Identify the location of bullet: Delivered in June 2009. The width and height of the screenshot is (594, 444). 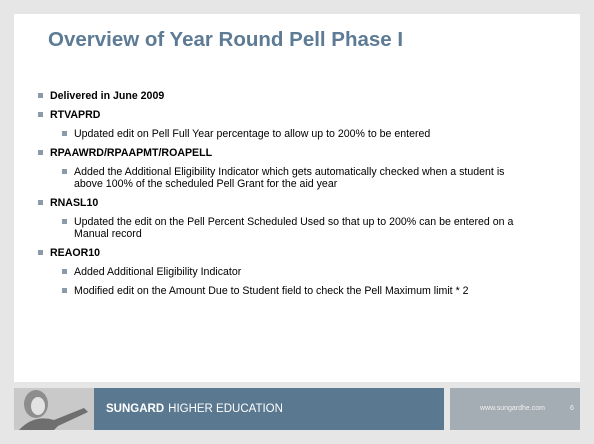
(303, 96).